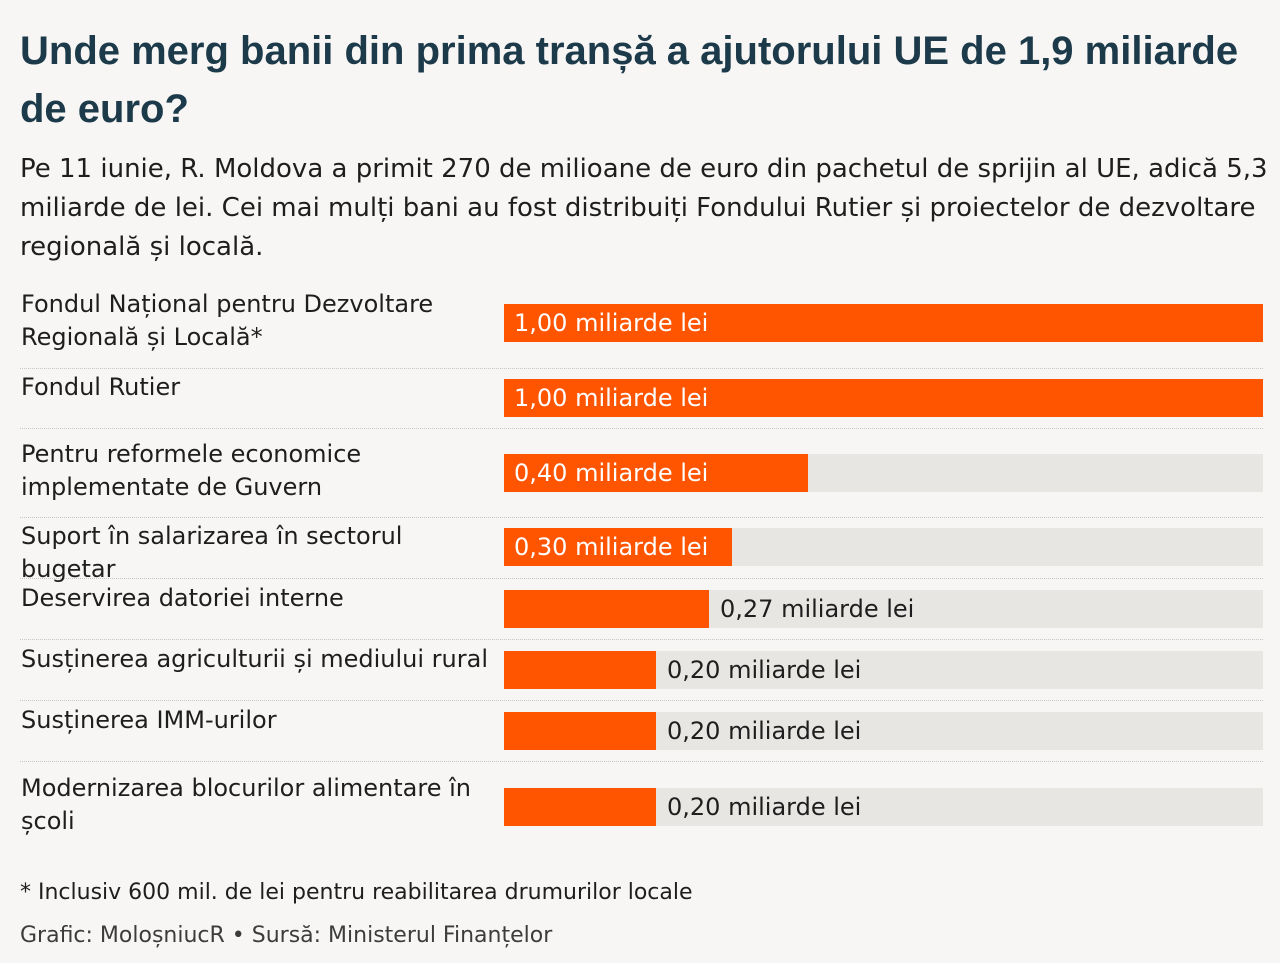 This screenshot has height=963, width=1280. I want to click on category-label: Deservirea datoriei interne, so click(182, 597).